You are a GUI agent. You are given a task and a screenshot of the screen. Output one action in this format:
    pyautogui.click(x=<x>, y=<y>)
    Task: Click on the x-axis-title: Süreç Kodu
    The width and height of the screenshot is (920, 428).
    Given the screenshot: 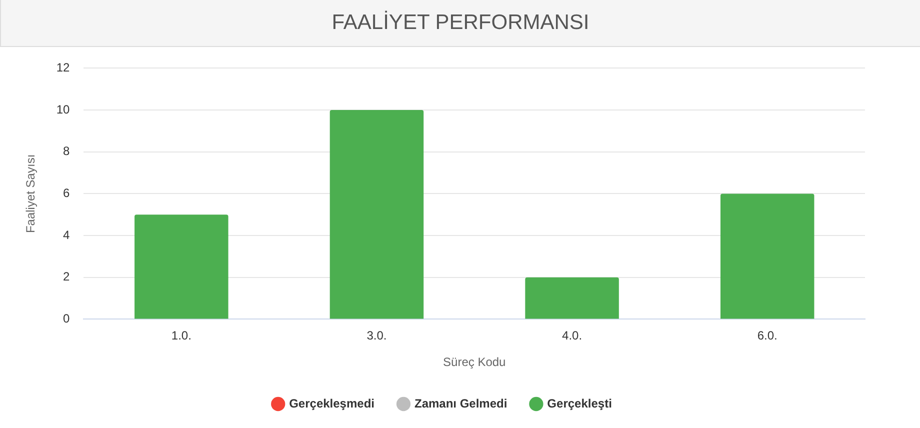 What is the action you would take?
    pyautogui.click(x=474, y=362)
    